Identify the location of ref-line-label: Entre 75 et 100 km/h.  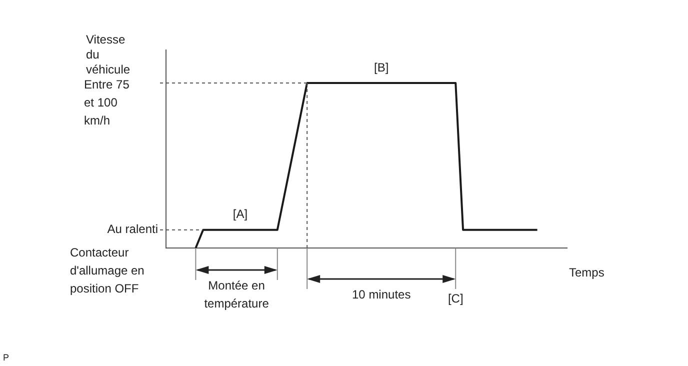
(107, 102).